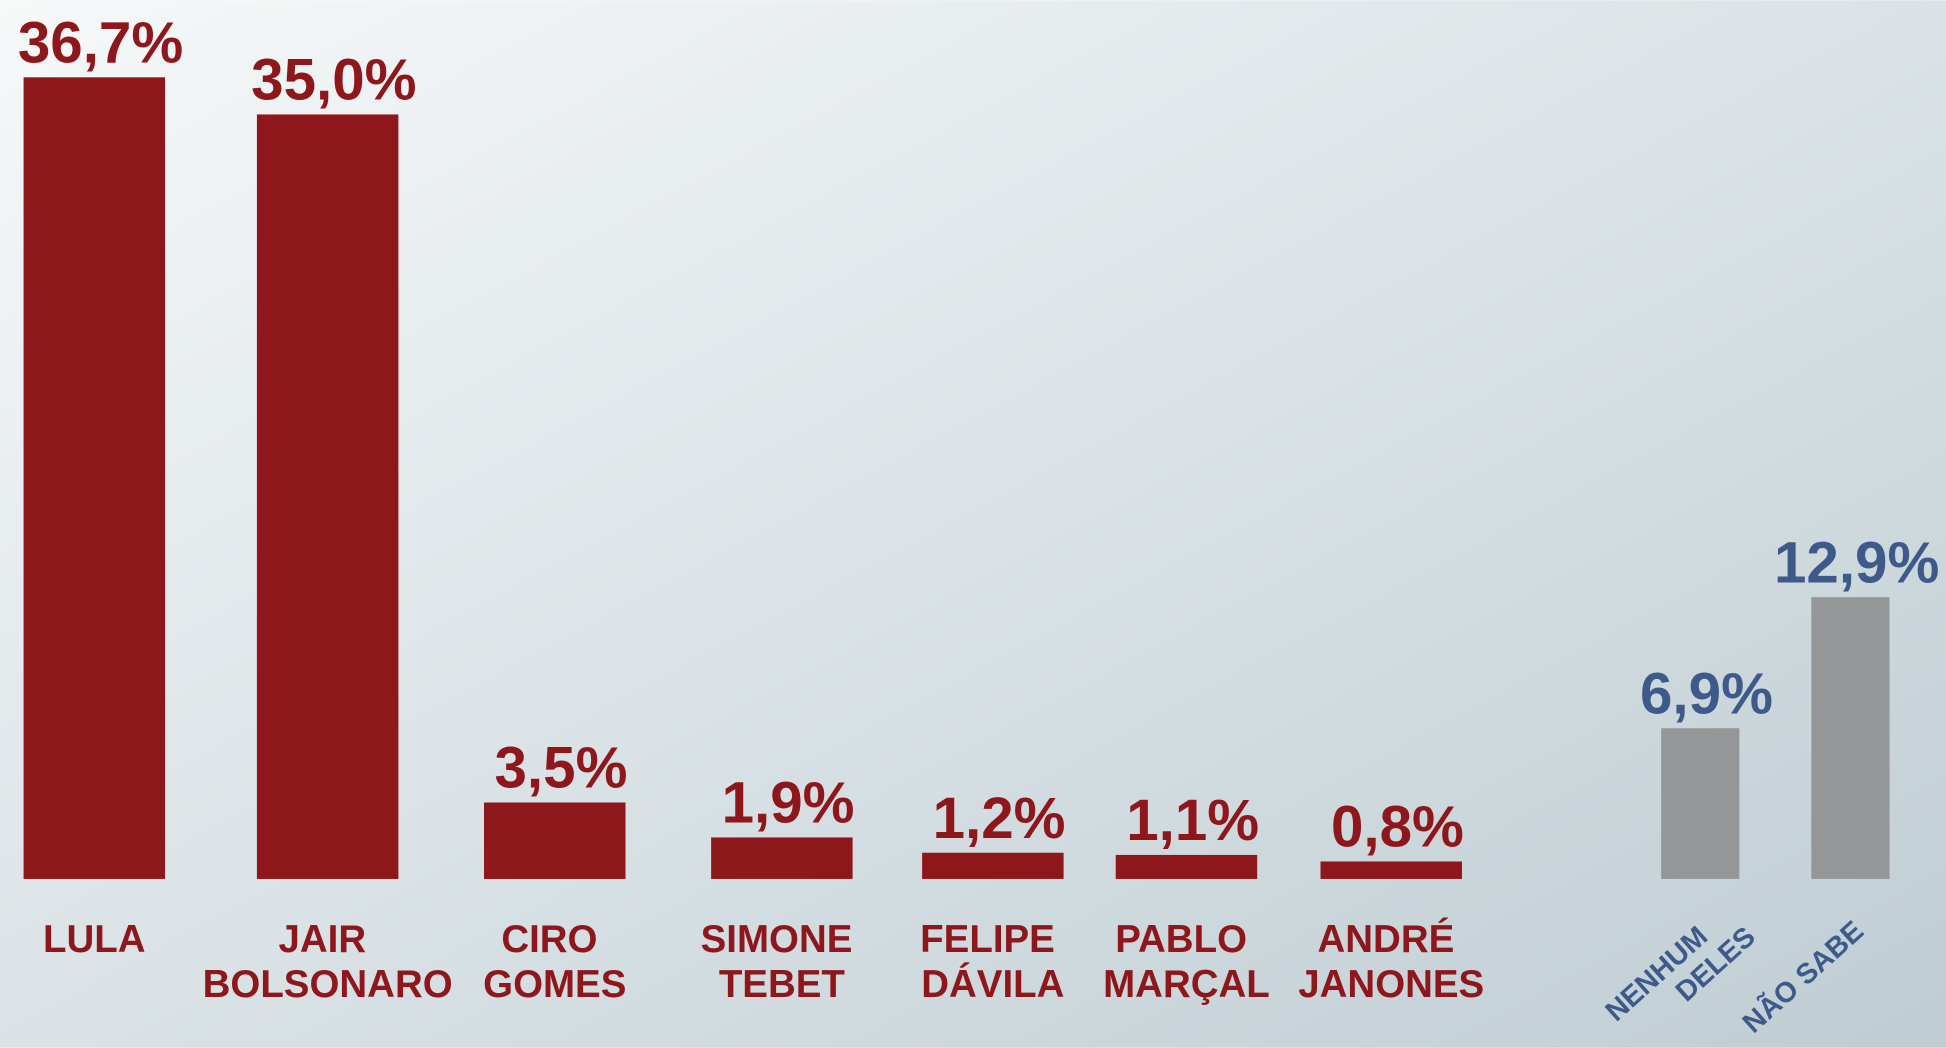  Describe the element at coordinates (1856, 562) in the screenshot. I see `value-label: 12,9%` at that location.